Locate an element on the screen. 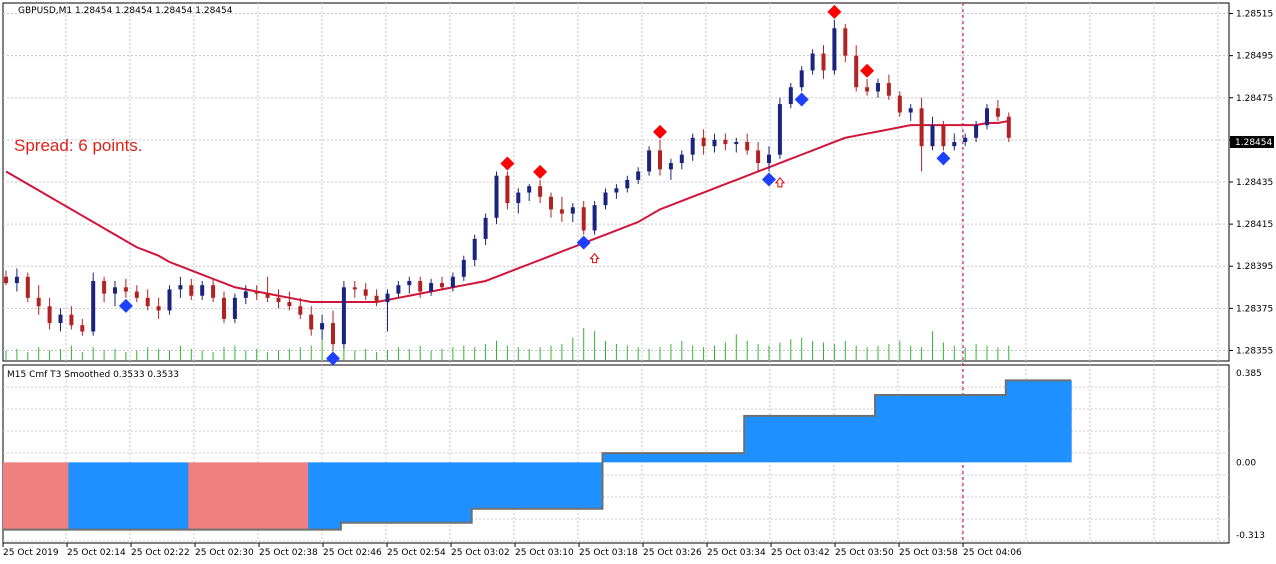 This screenshot has width=1276, height=564. volume-bars is located at coordinates (507, 344).